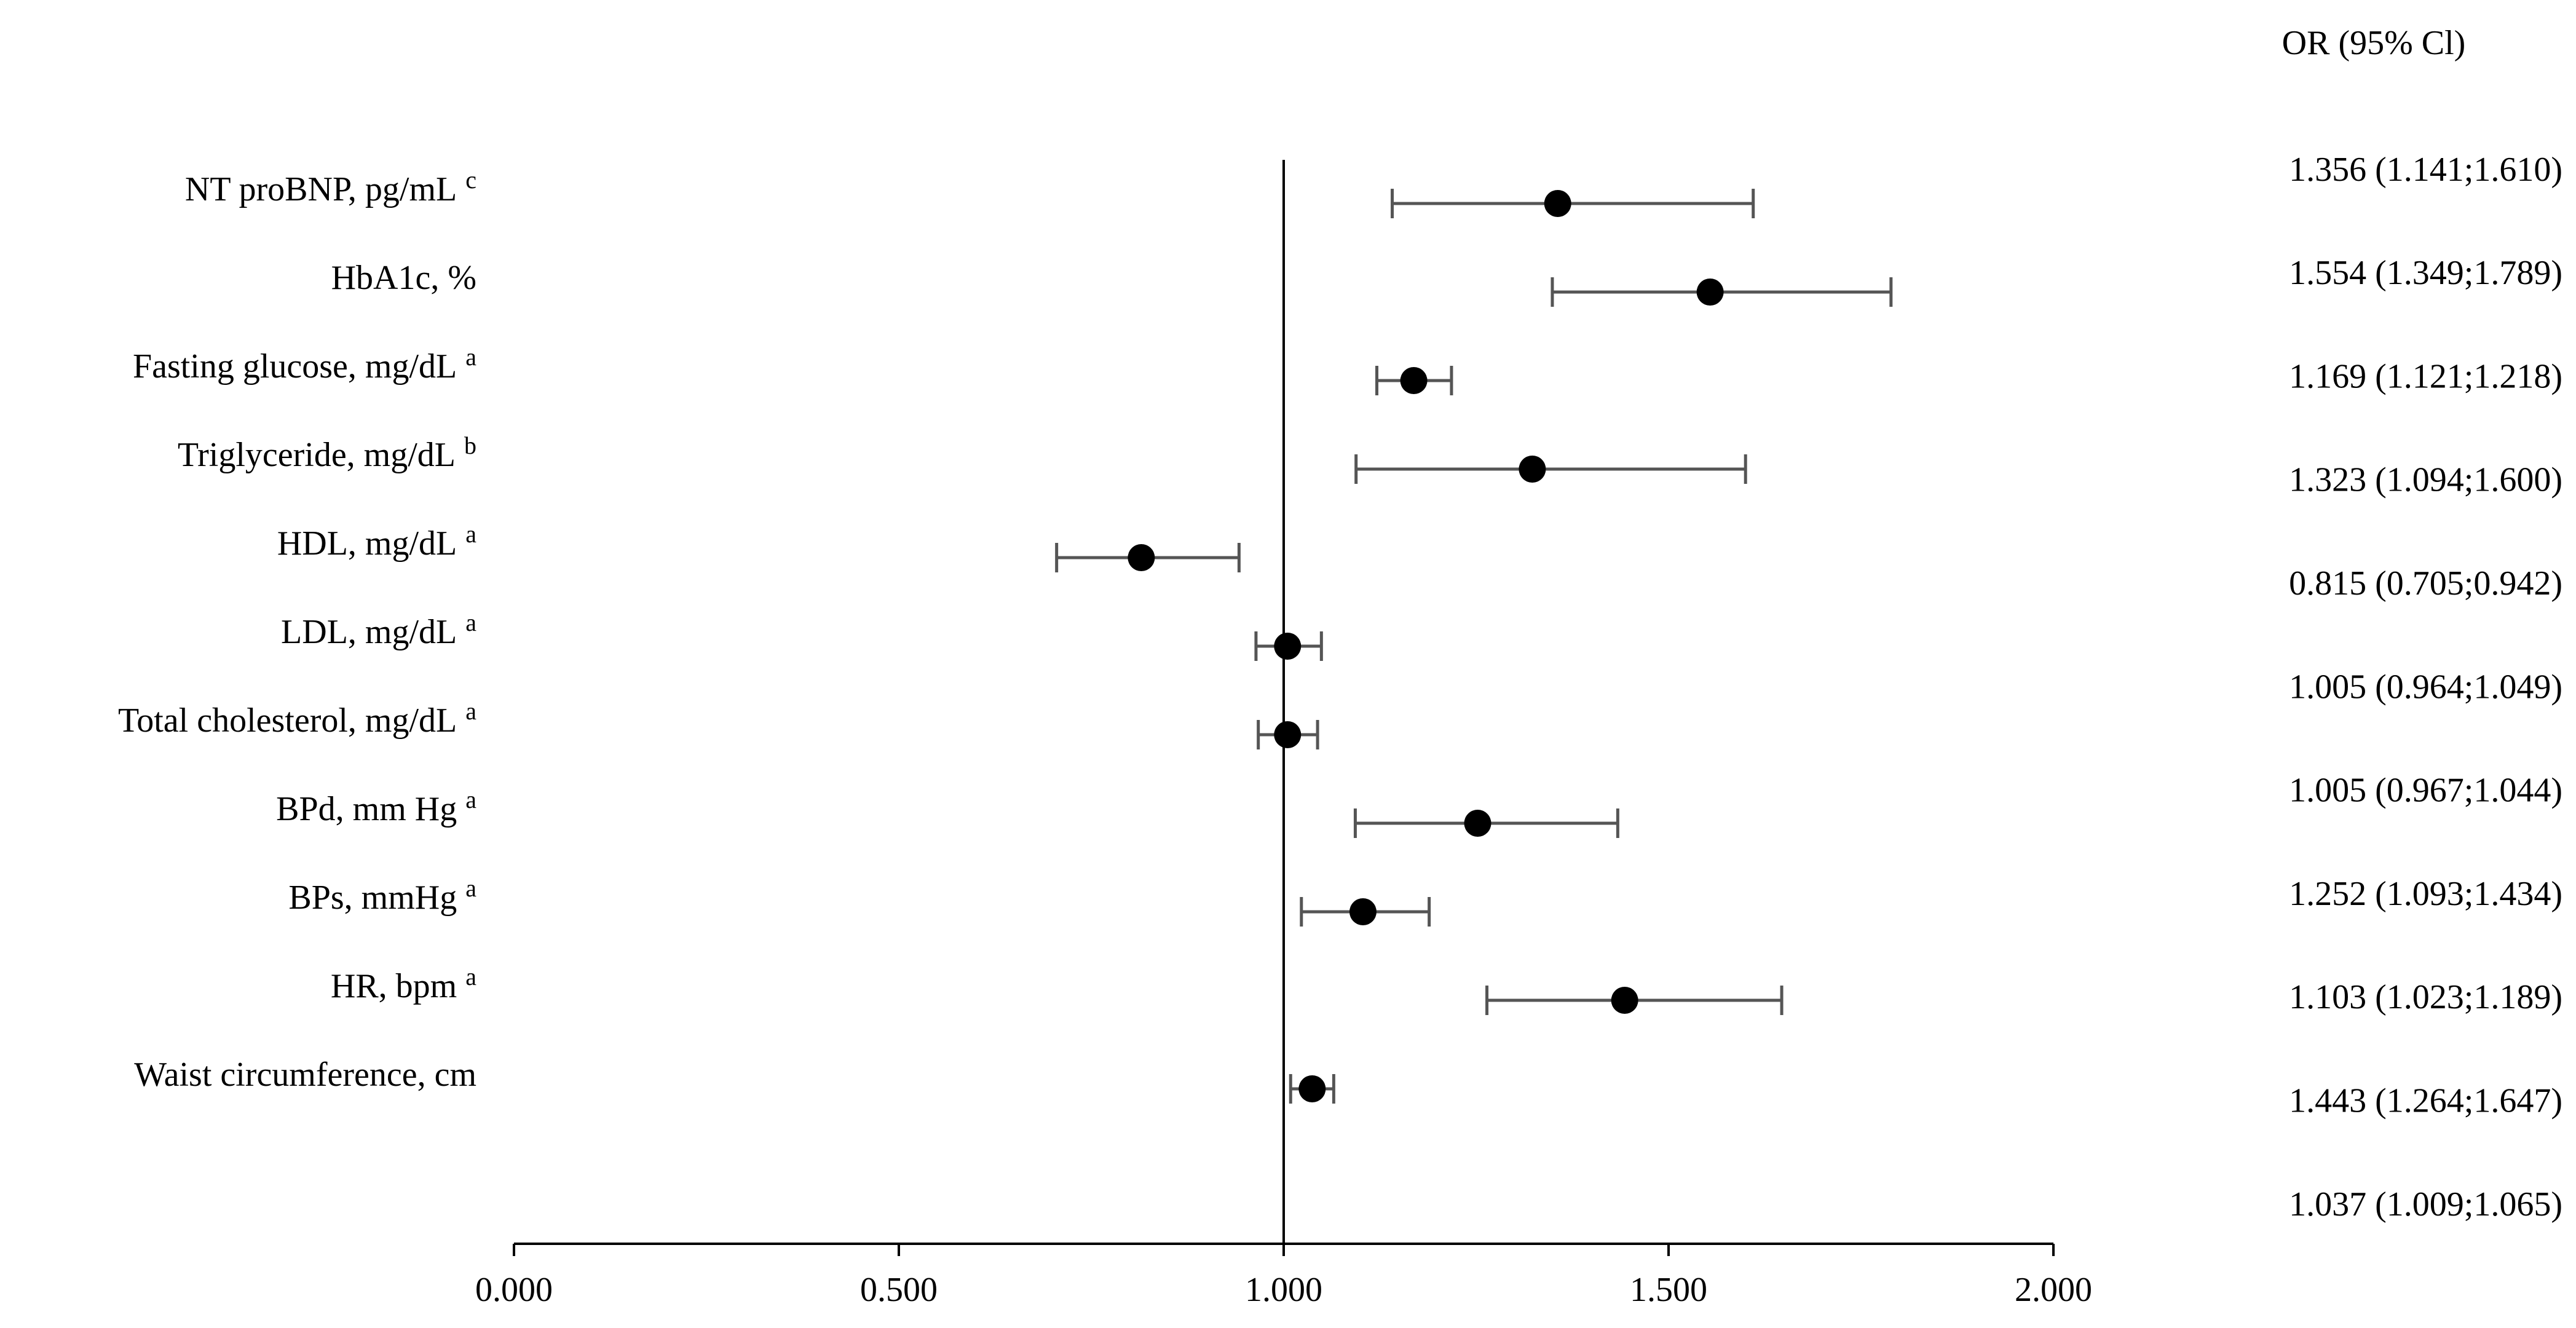 Image resolution: width=2576 pixels, height=1328 pixels. What do you see at coordinates (2425, 273) in the screenshot?
I see `or-label: 1.554 (1.349;1.789)` at bounding box center [2425, 273].